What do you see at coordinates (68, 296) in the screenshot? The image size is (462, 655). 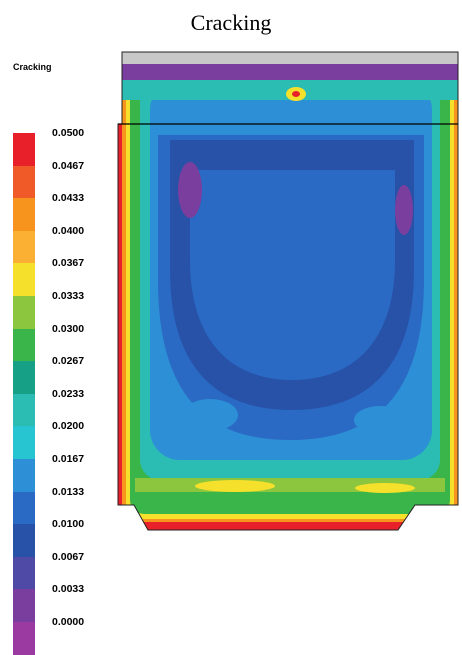 I see `legend-value: 0.0333` at bounding box center [68, 296].